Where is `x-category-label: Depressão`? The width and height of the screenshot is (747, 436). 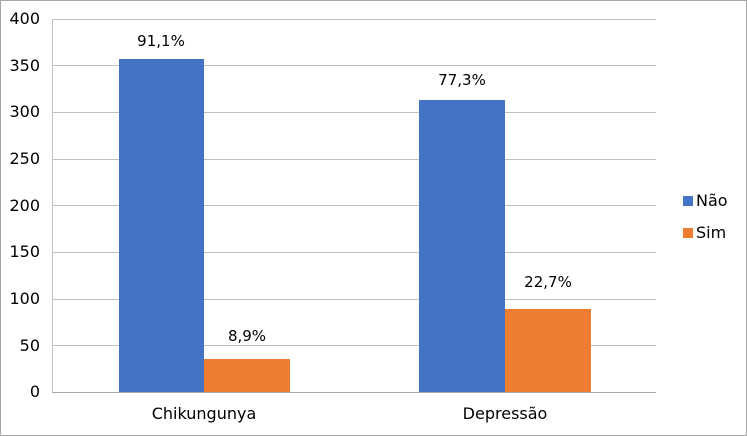
x-category-label: Depressão is located at coordinates (505, 413).